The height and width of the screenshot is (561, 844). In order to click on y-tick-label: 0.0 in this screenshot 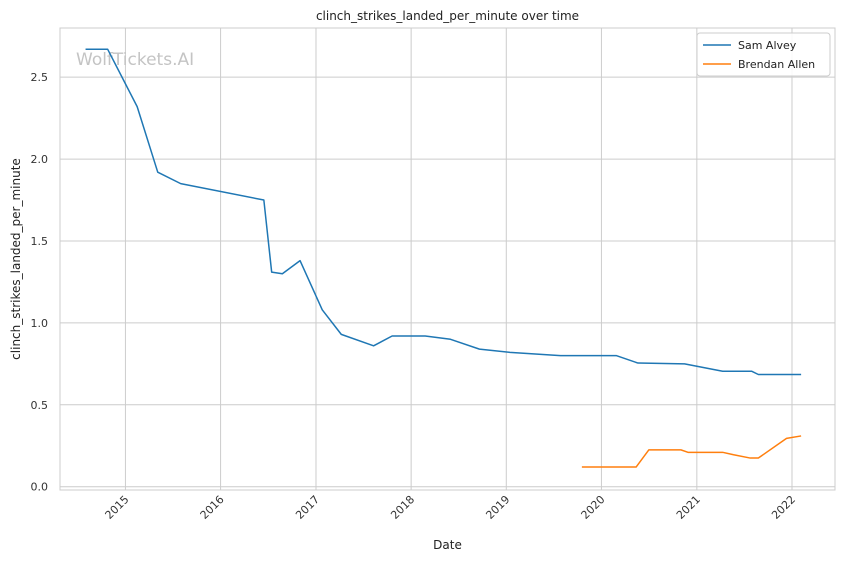, I will do `click(40, 487)`.